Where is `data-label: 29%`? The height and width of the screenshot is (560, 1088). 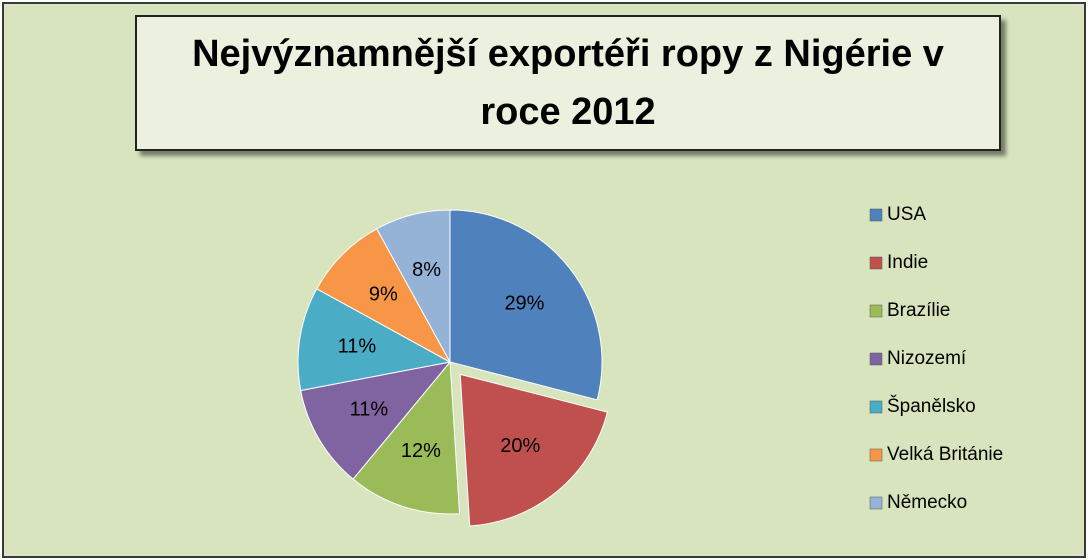
data-label: 29% is located at coordinates (524, 304).